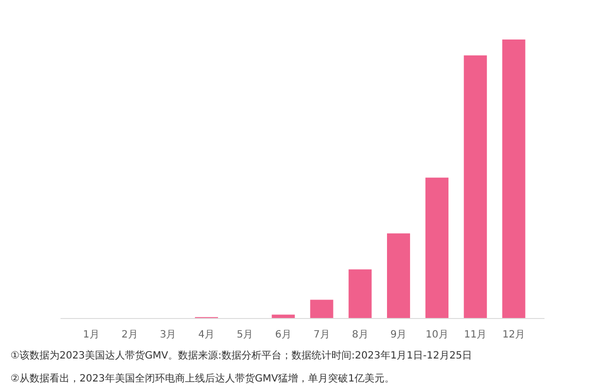 The height and width of the screenshot is (389, 594). I want to click on x-tick-label: 12月, so click(514, 335).